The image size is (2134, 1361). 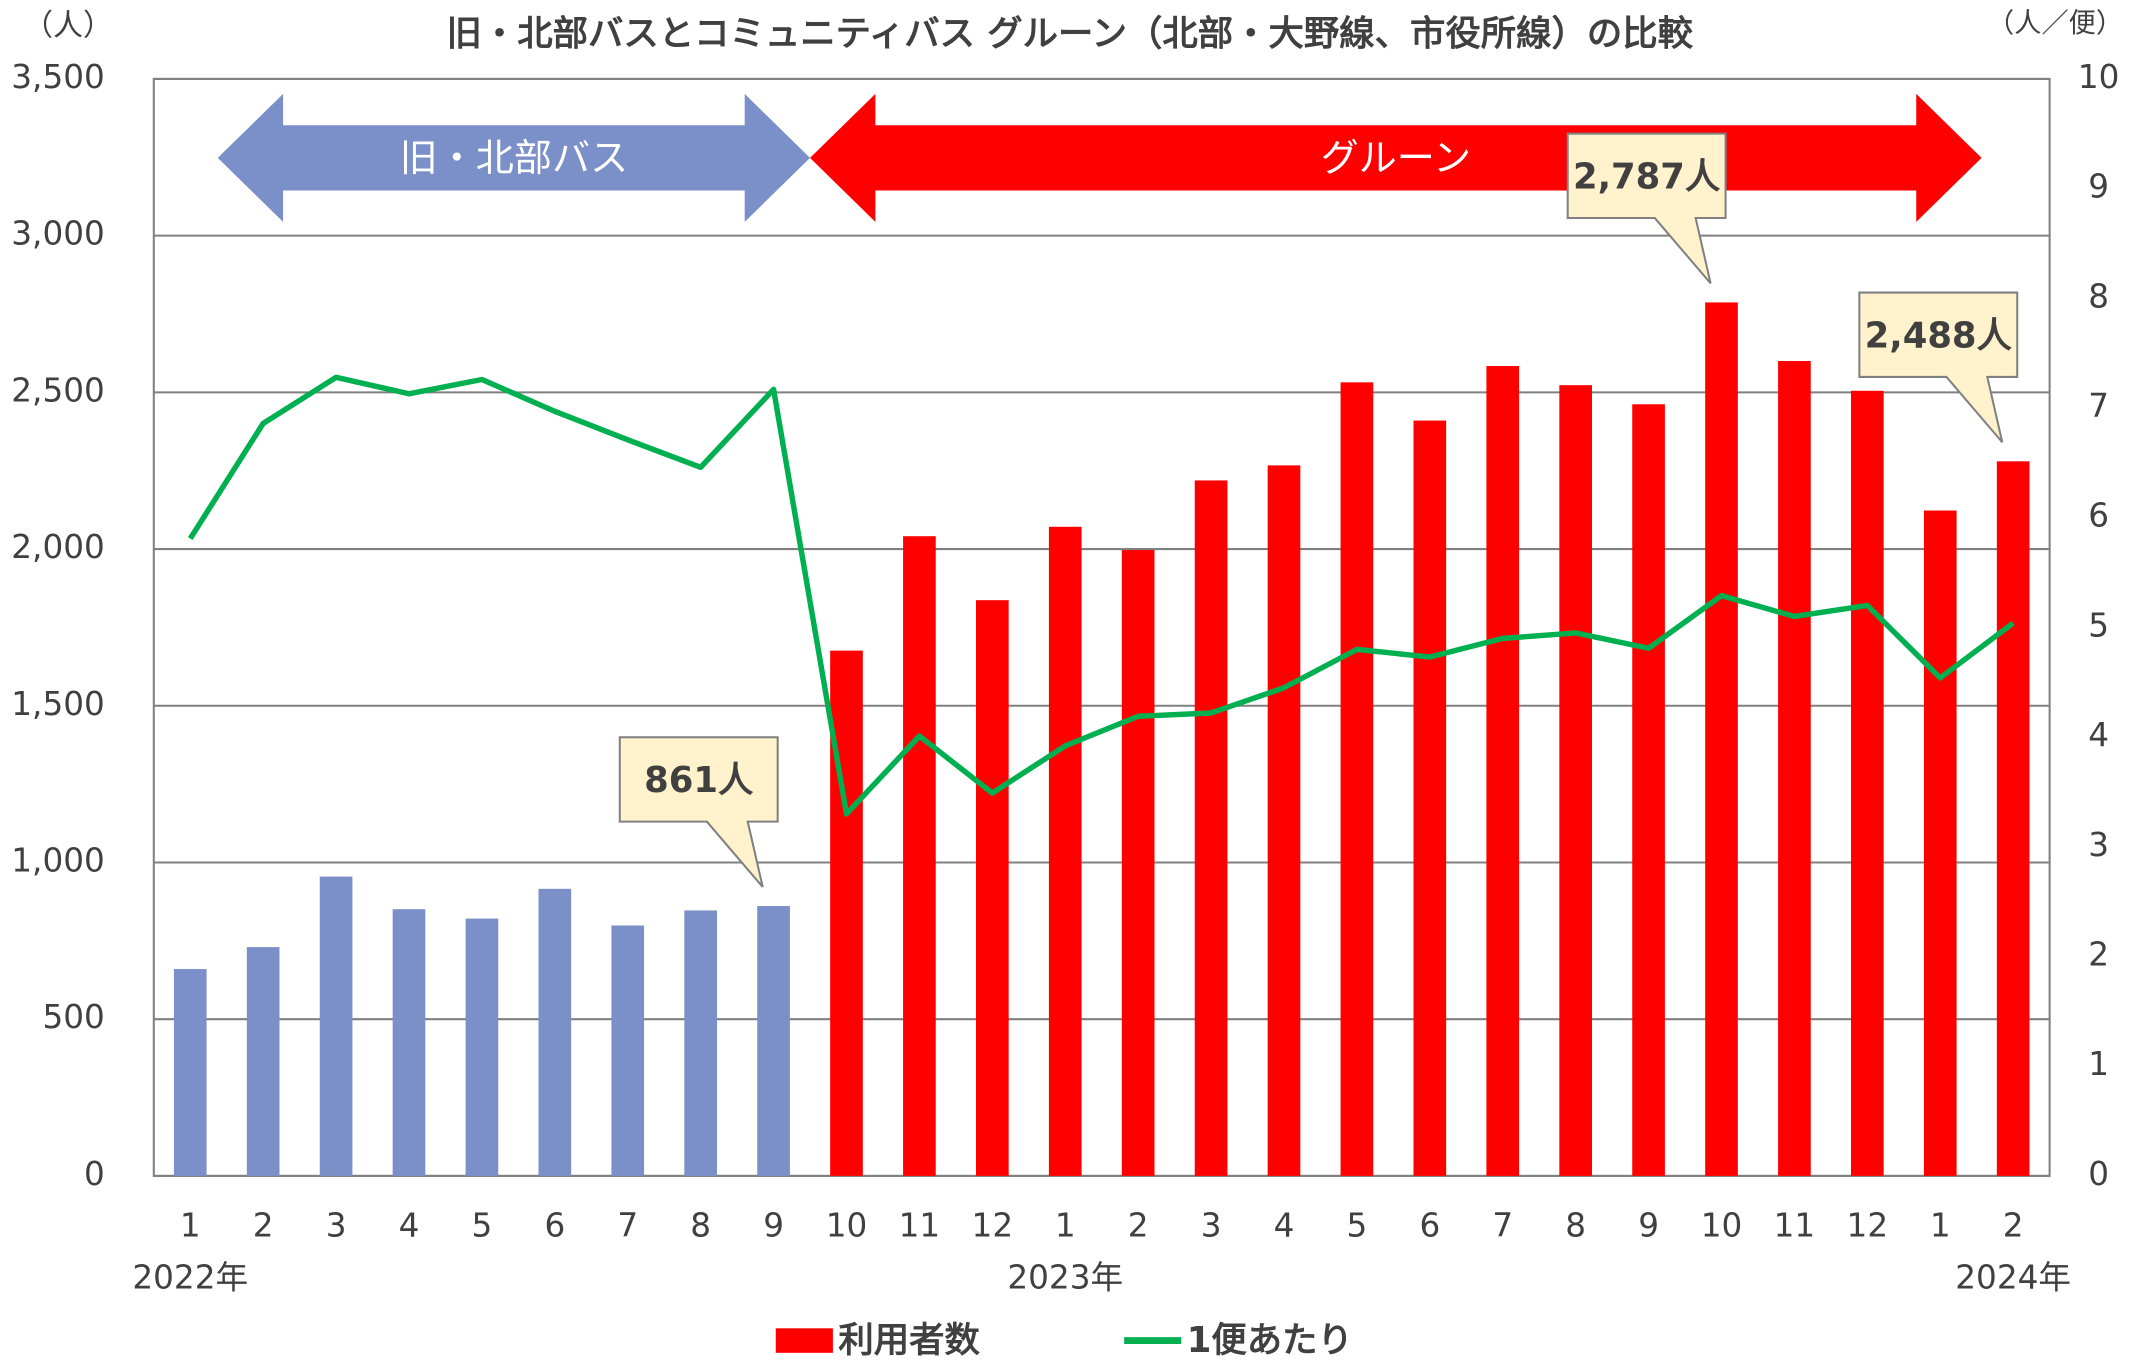 What do you see at coordinates (804, 1340) in the screenshot?
I see `legend-swatch` at bounding box center [804, 1340].